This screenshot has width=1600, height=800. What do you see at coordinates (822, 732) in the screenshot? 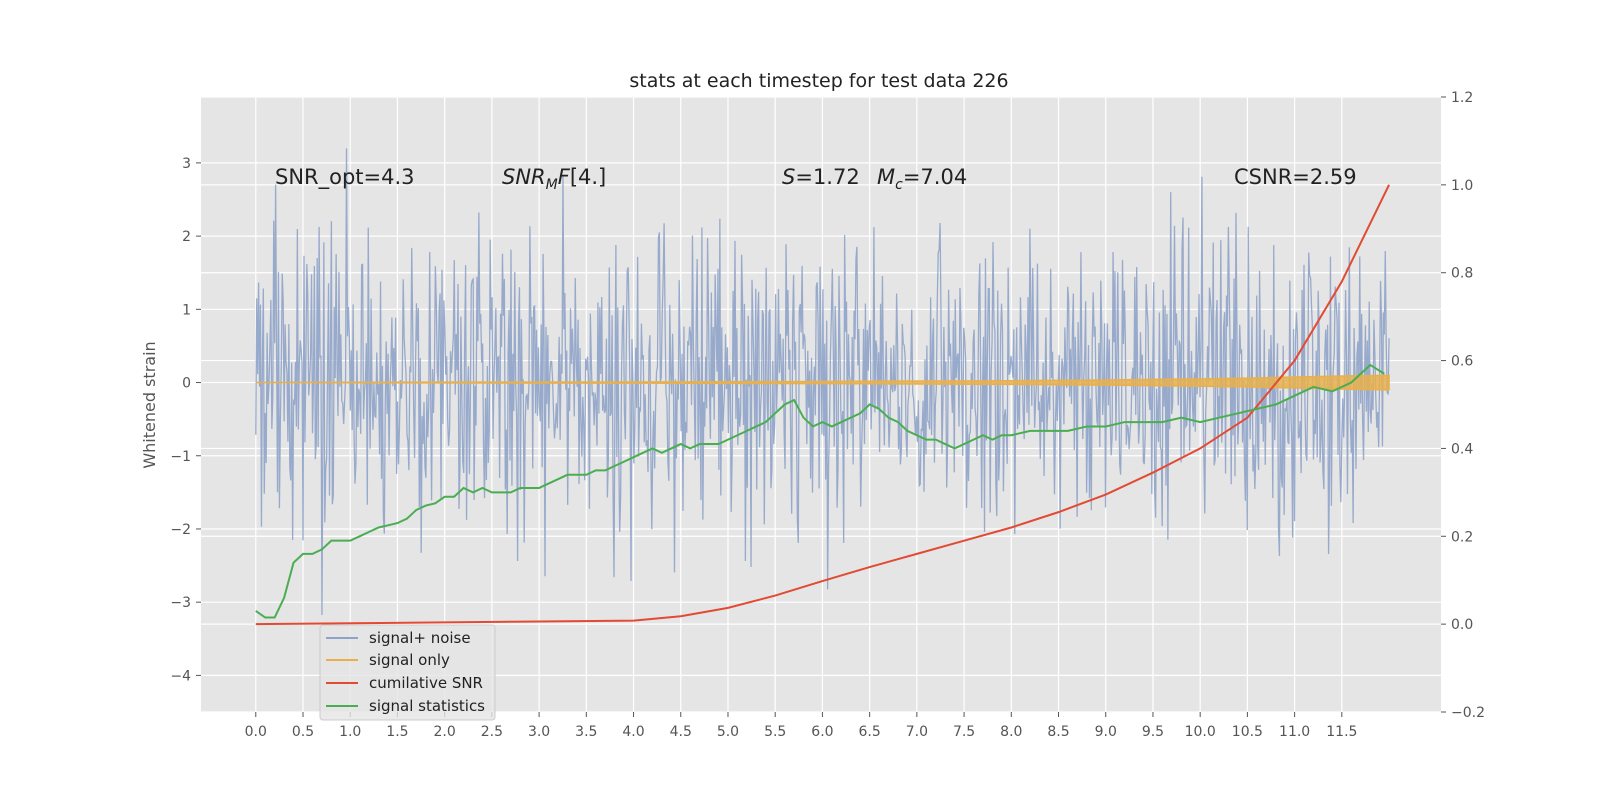
I see `x-tick-label: 6.0` at bounding box center [822, 732].